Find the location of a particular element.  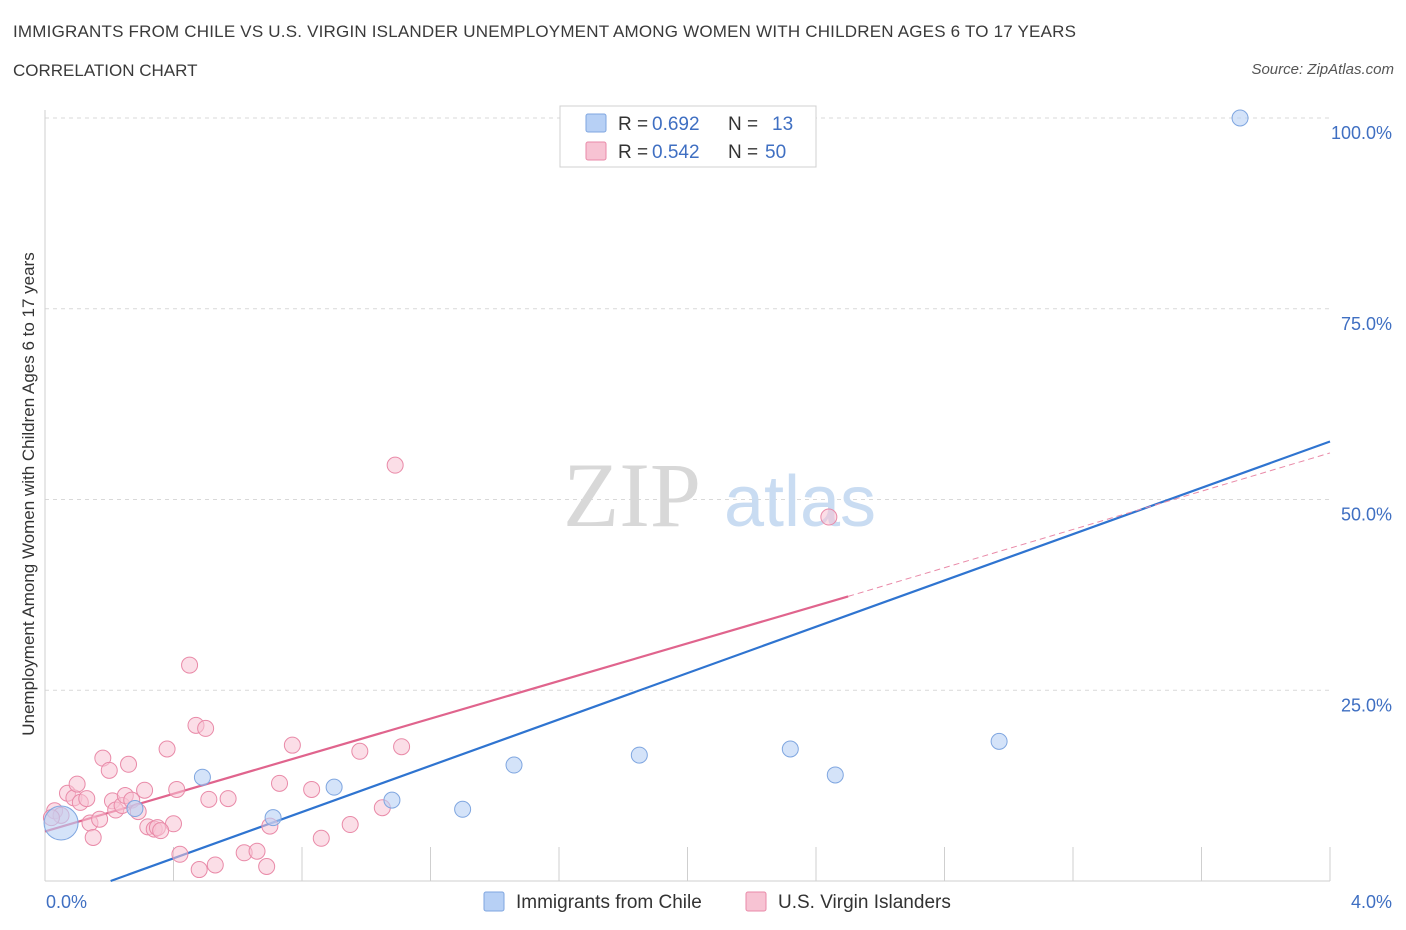

x-tick-labels: 0.0% 4.0% is located at coordinates (719, 902).